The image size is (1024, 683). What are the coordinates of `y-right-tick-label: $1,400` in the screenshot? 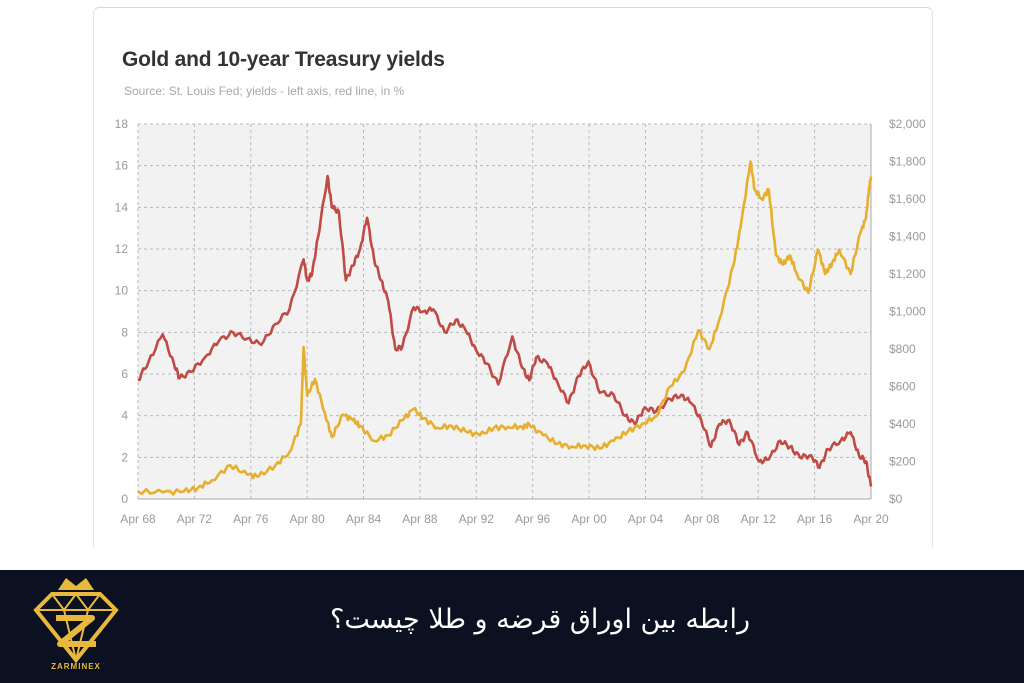 It's located at (907, 237).